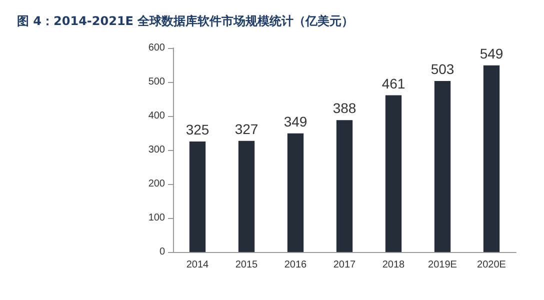 This screenshot has width=544, height=300. What do you see at coordinates (394, 83) in the screenshot?
I see `data-label: 461` at bounding box center [394, 83].